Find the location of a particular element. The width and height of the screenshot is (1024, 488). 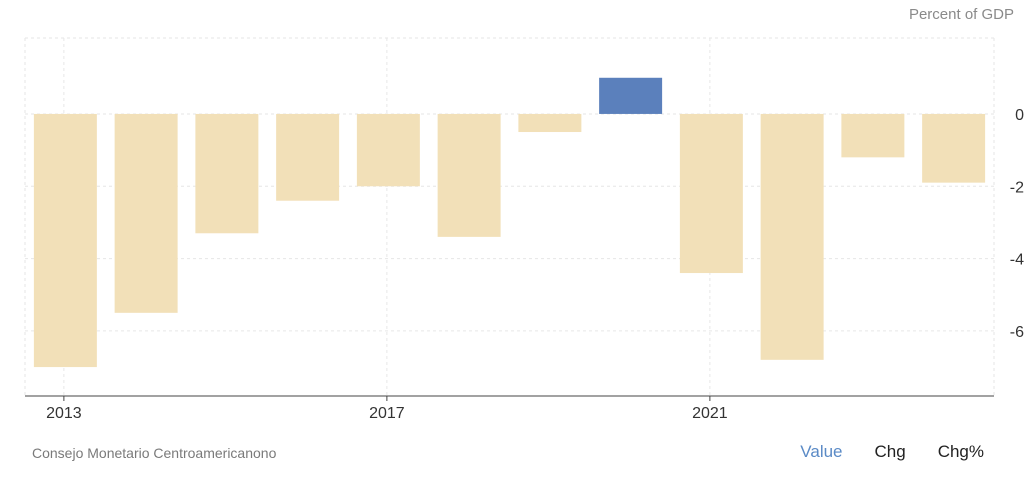

y-tick-label: -6 is located at coordinates (1017, 332).